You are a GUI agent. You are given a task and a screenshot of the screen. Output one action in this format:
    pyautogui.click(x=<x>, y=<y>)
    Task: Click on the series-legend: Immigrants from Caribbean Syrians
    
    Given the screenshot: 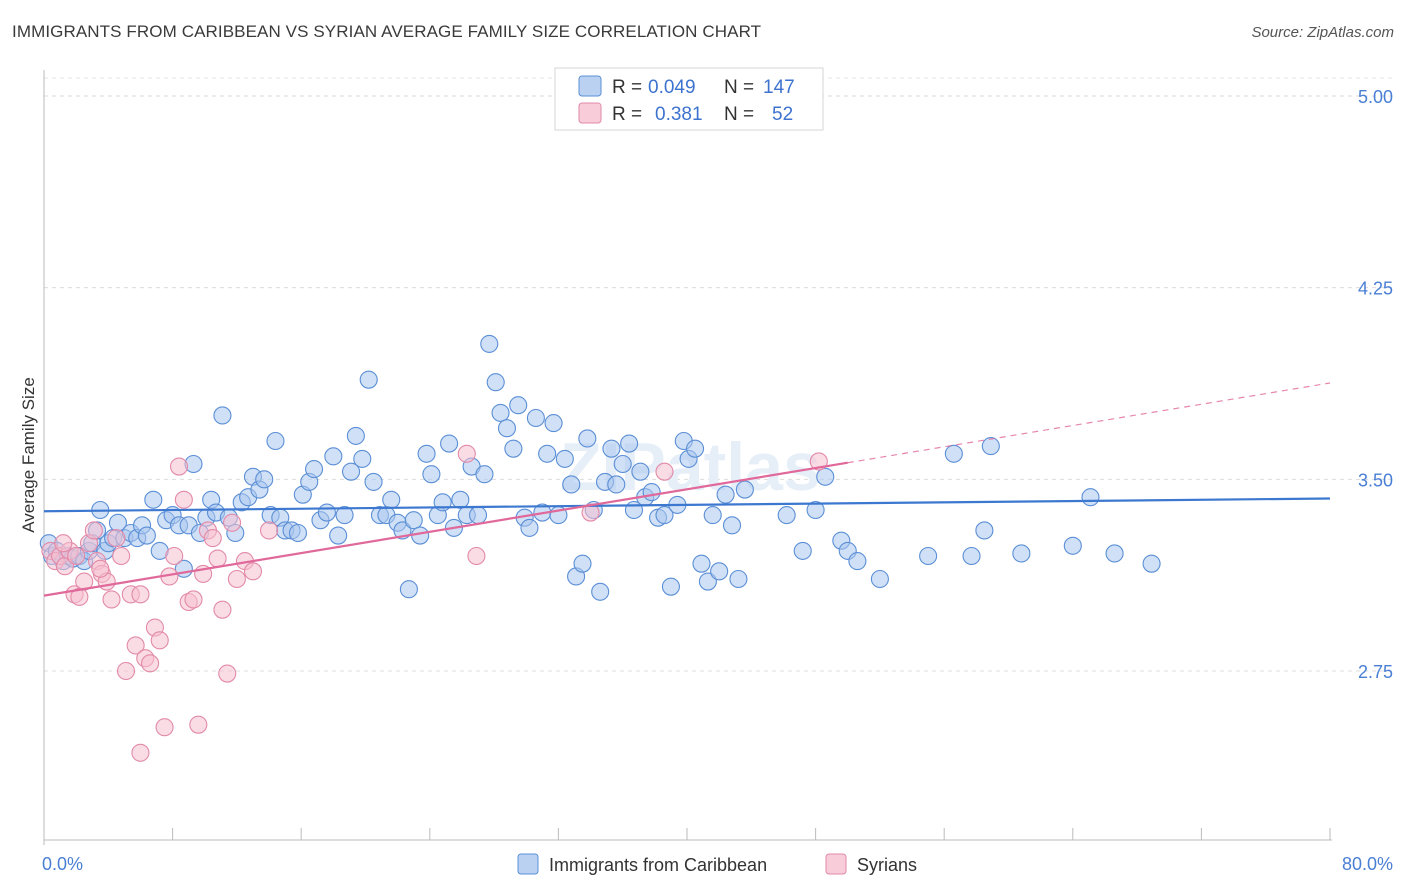 What is the action you would take?
    pyautogui.click(x=717, y=864)
    